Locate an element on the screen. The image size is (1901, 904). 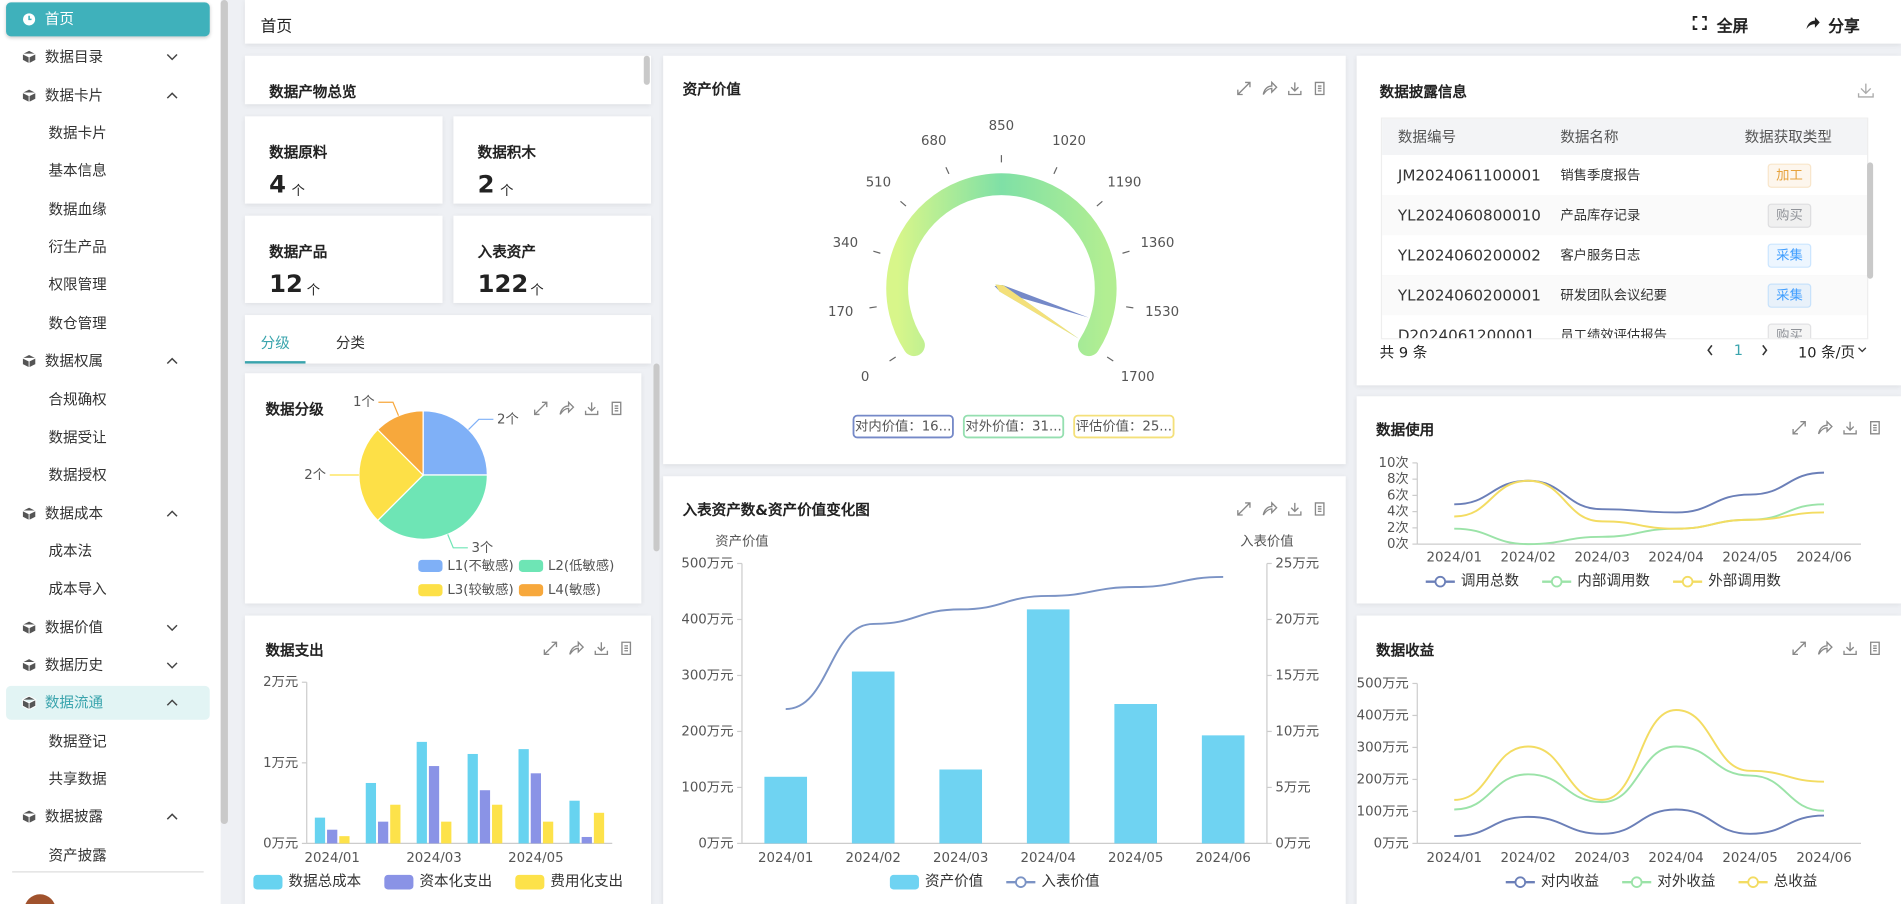
table-row: YL2024060200001 研发团队会议纪要 采集 is located at coordinates (1625, 296).